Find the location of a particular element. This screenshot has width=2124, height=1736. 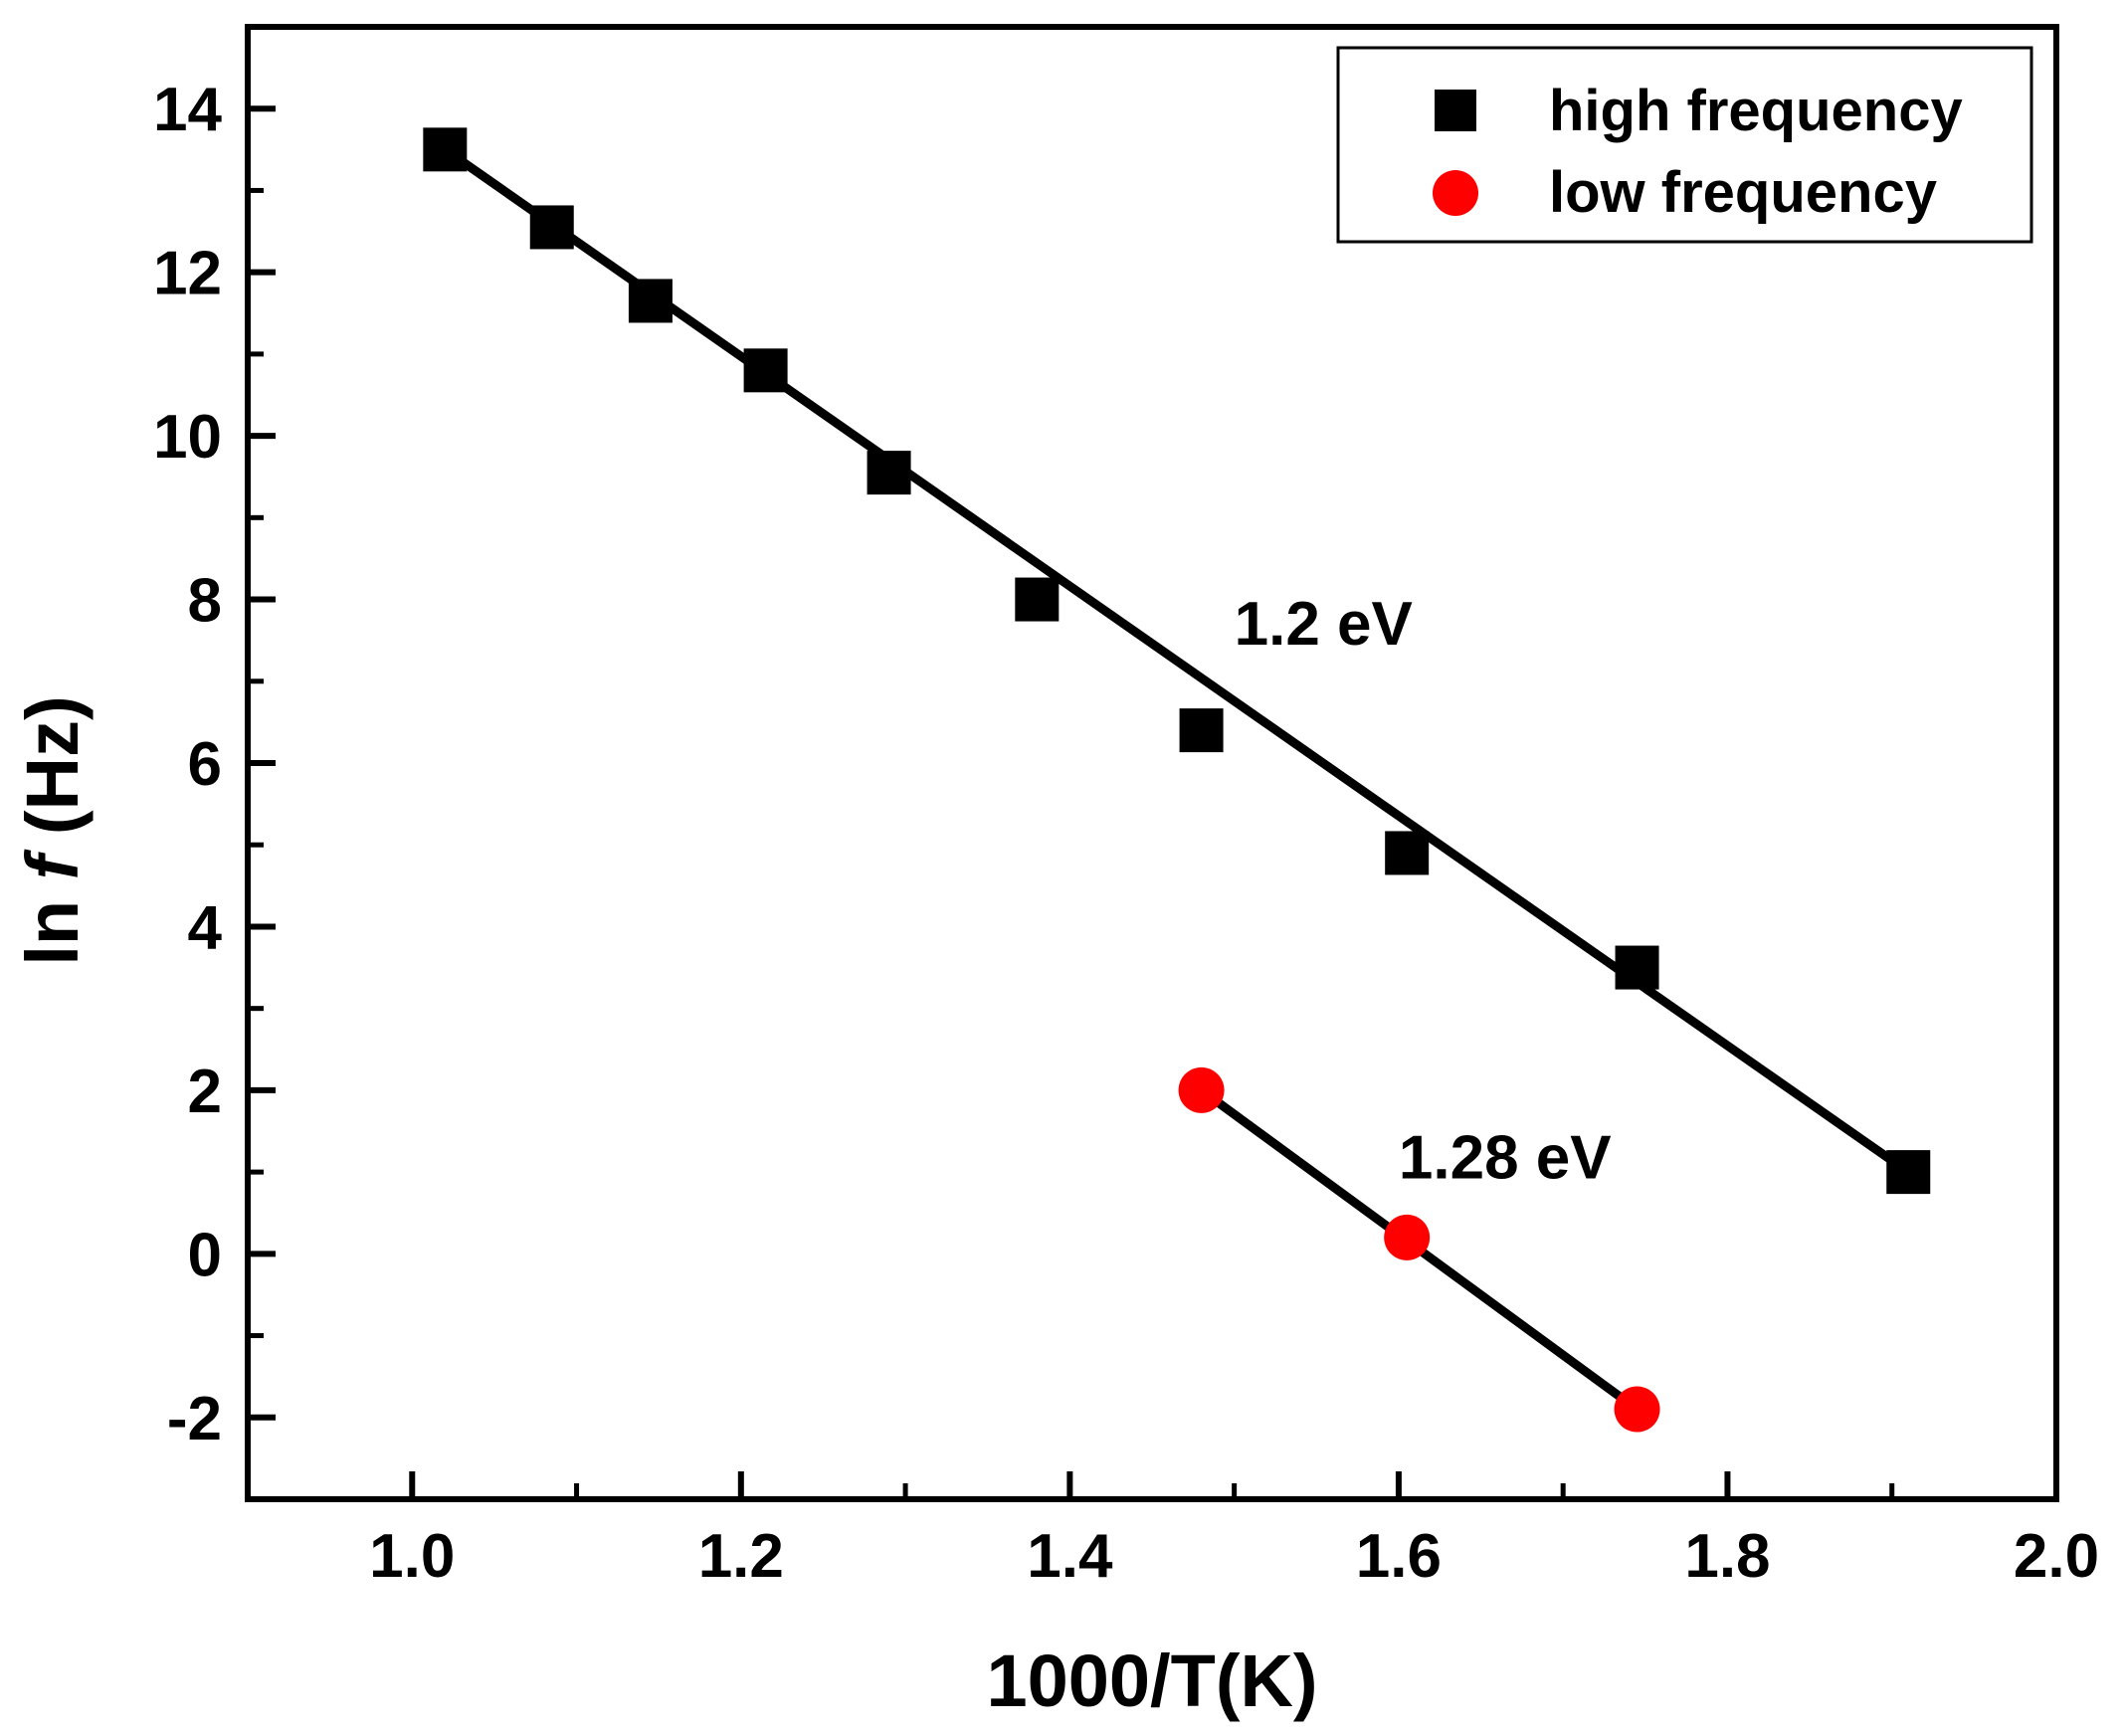

activation-energy-label-1: 1.28 eV is located at coordinates (1506, 1158).